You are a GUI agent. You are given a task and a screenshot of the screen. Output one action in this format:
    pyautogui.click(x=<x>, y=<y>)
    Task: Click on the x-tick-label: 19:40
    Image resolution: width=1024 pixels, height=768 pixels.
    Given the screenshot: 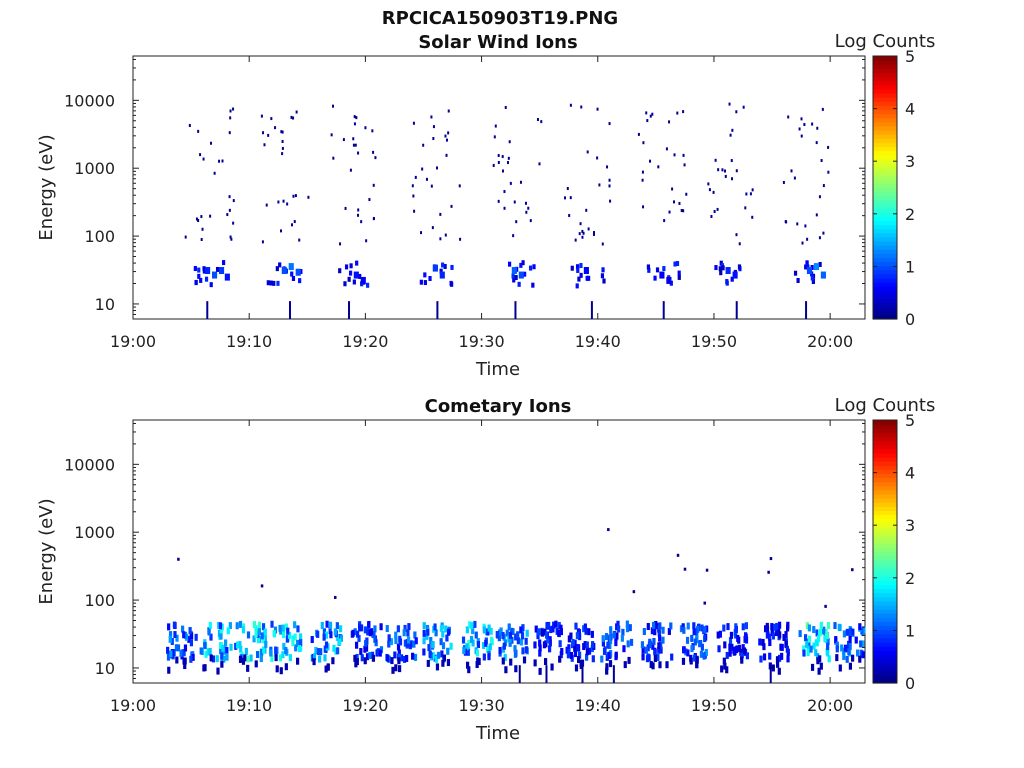 What is the action you would take?
    pyautogui.click(x=598, y=705)
    